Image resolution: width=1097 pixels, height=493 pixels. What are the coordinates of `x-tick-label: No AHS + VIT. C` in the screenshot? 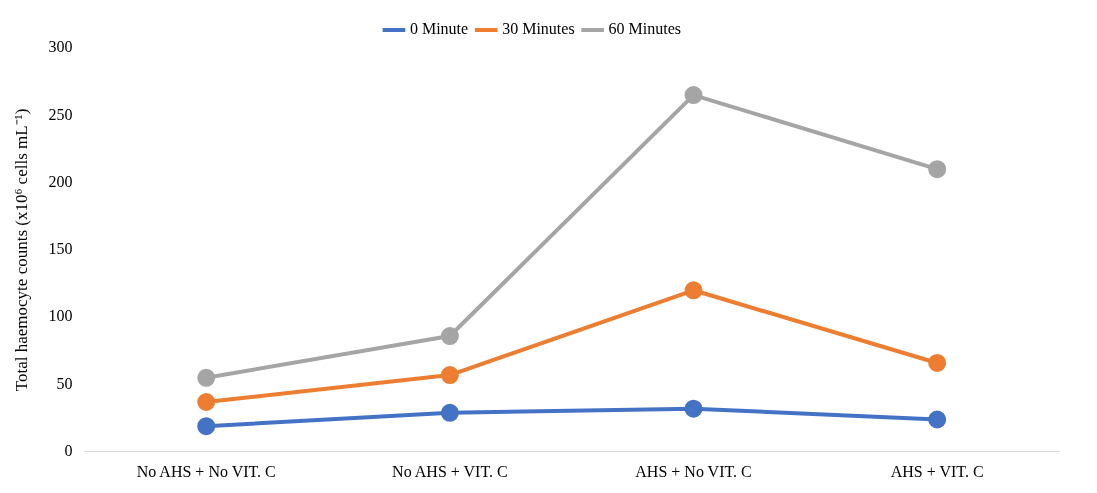 It's located at (450, 471).